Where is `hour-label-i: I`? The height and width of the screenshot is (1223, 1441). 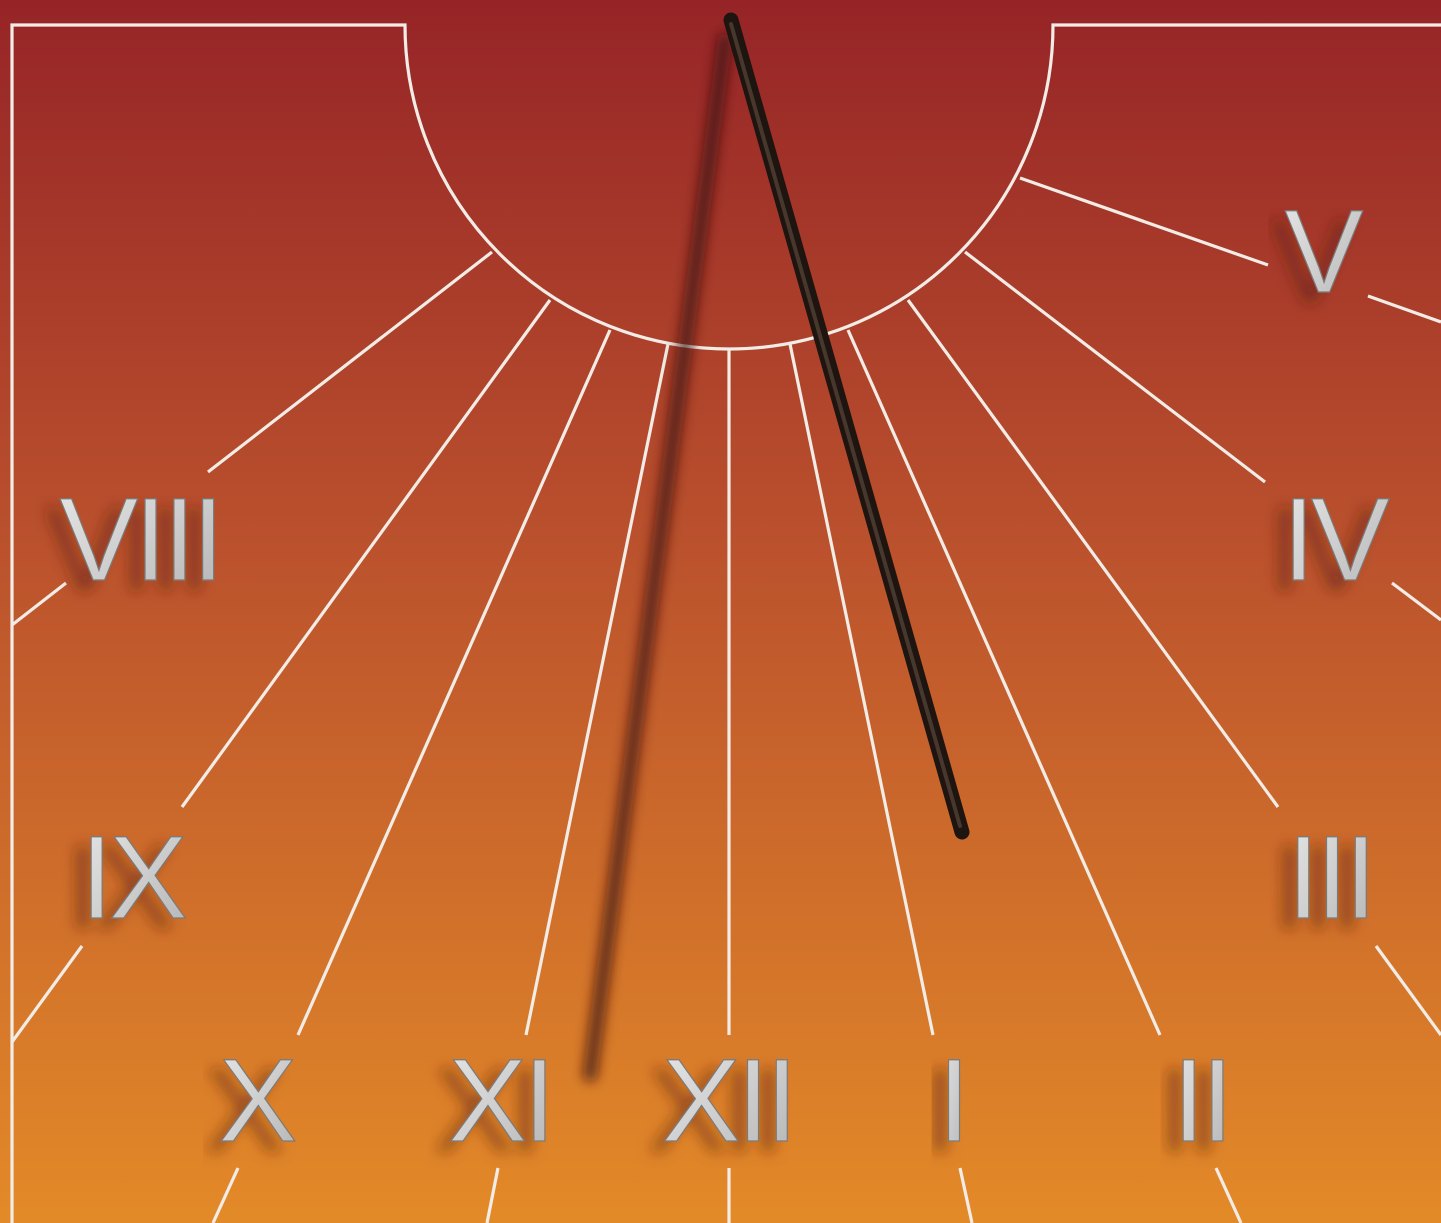 hour-label-i: I is located at coordinates (952, 1101).